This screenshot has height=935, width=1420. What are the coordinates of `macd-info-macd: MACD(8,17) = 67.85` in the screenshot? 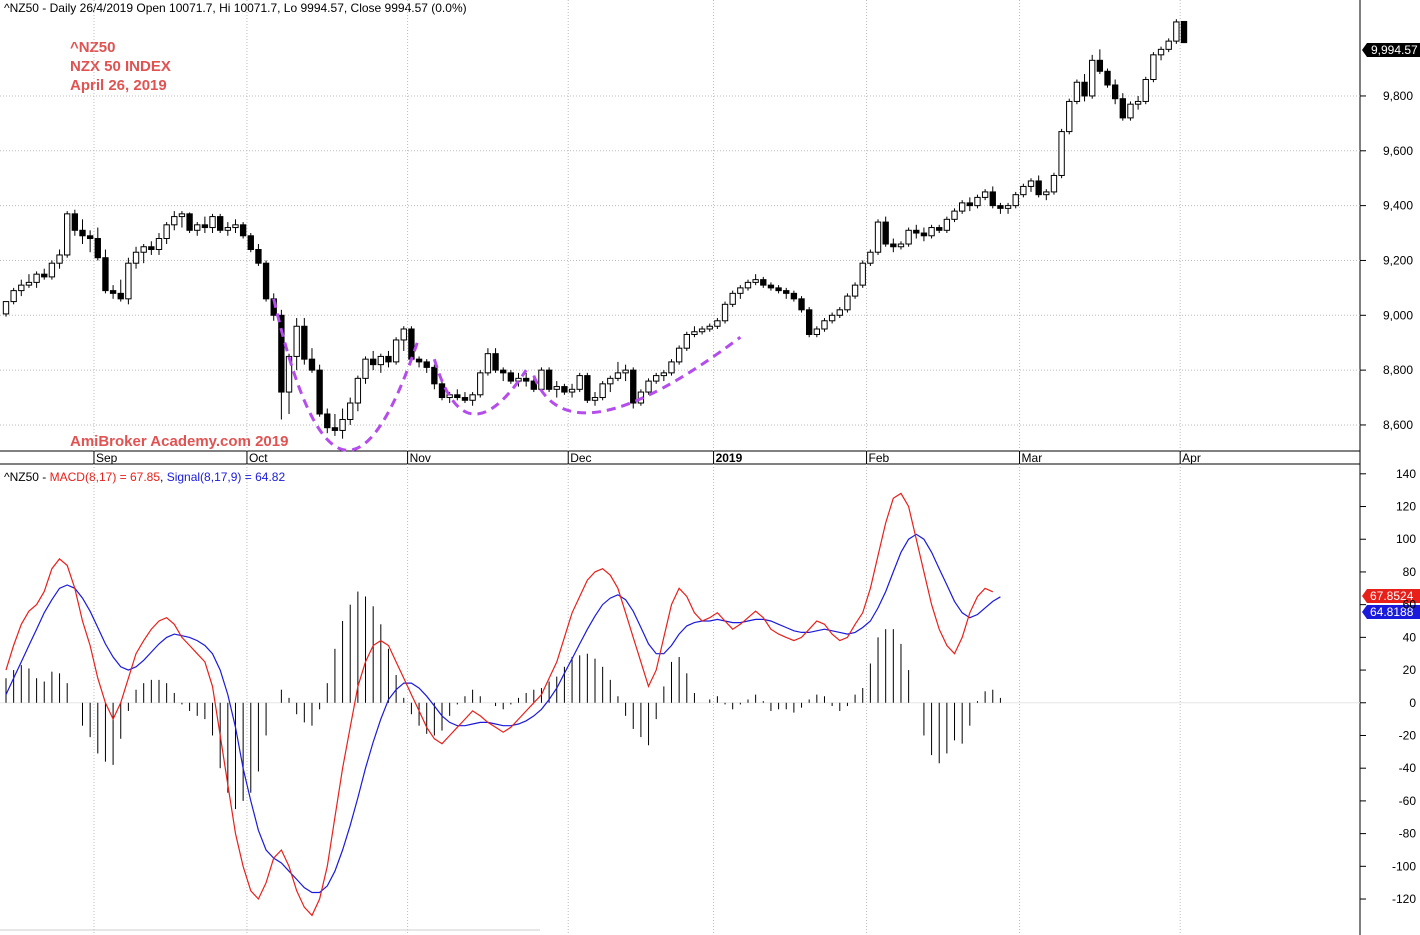 It's located at (105, 477).